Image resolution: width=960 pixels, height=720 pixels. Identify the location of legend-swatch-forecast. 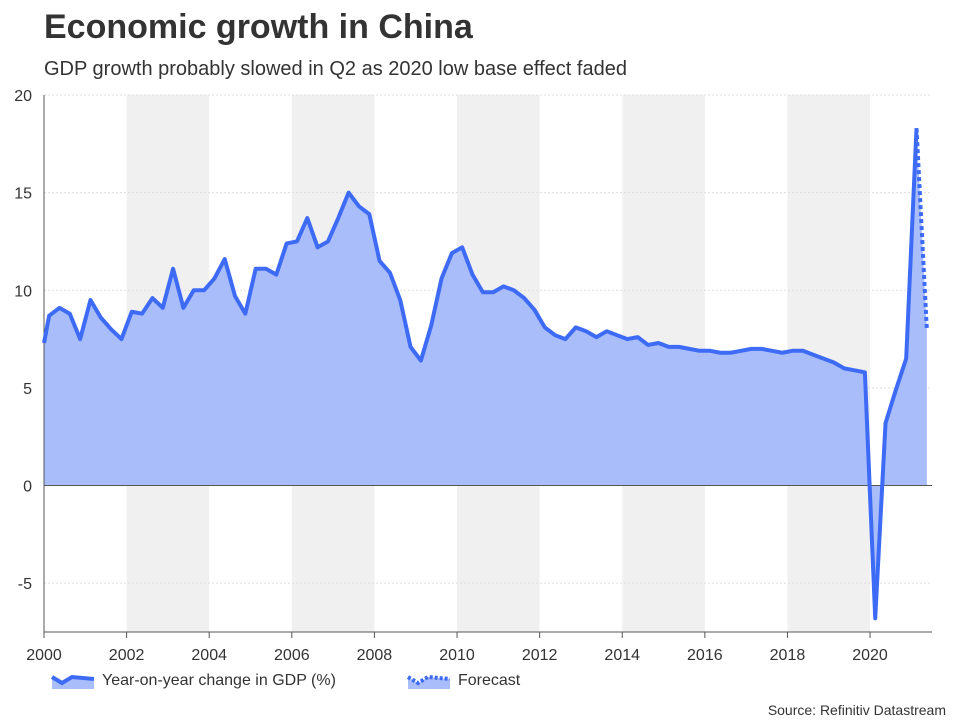
(428, 681).